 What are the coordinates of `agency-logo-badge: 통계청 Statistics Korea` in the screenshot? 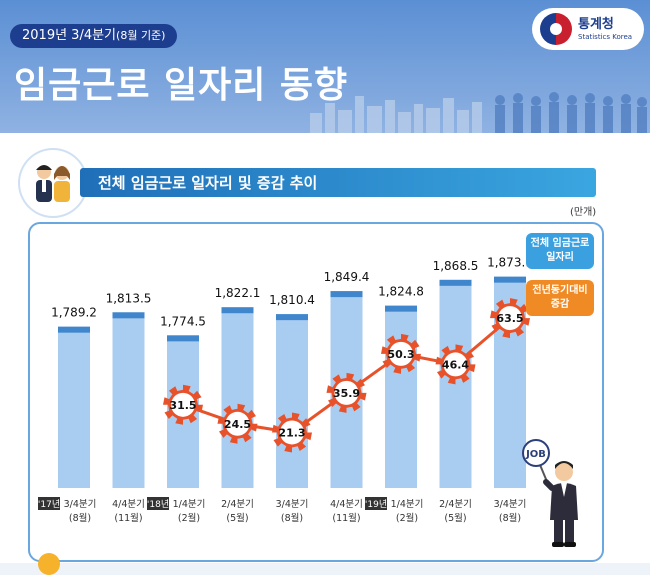 It's located at (588, 29).